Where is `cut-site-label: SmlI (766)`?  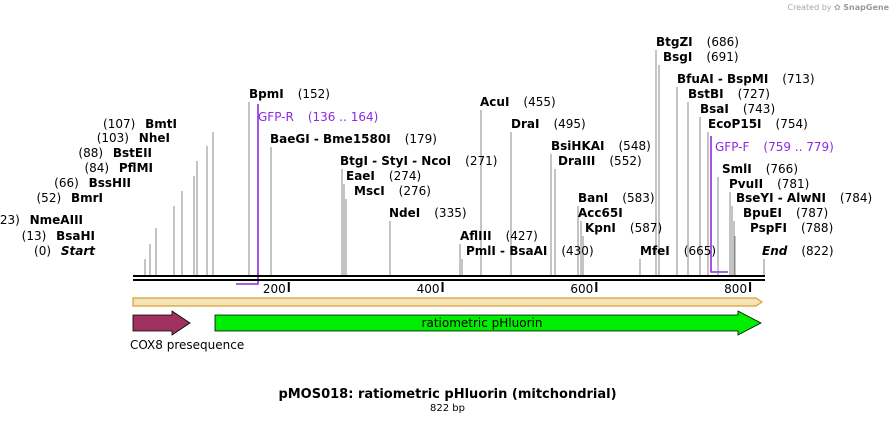 cut-site-label: SmlI (766) is located at coordinates (760, 169).